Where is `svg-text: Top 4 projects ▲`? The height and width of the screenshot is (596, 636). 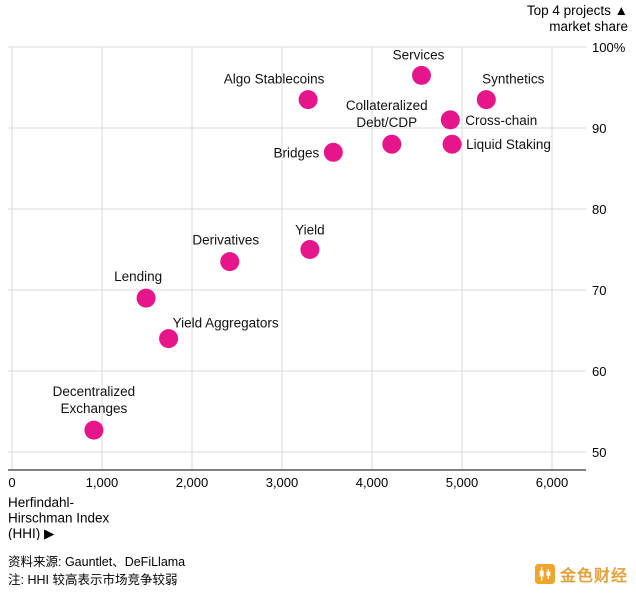 svg-text: Top 4 projects ▲ is located at coordinates (577, 10).